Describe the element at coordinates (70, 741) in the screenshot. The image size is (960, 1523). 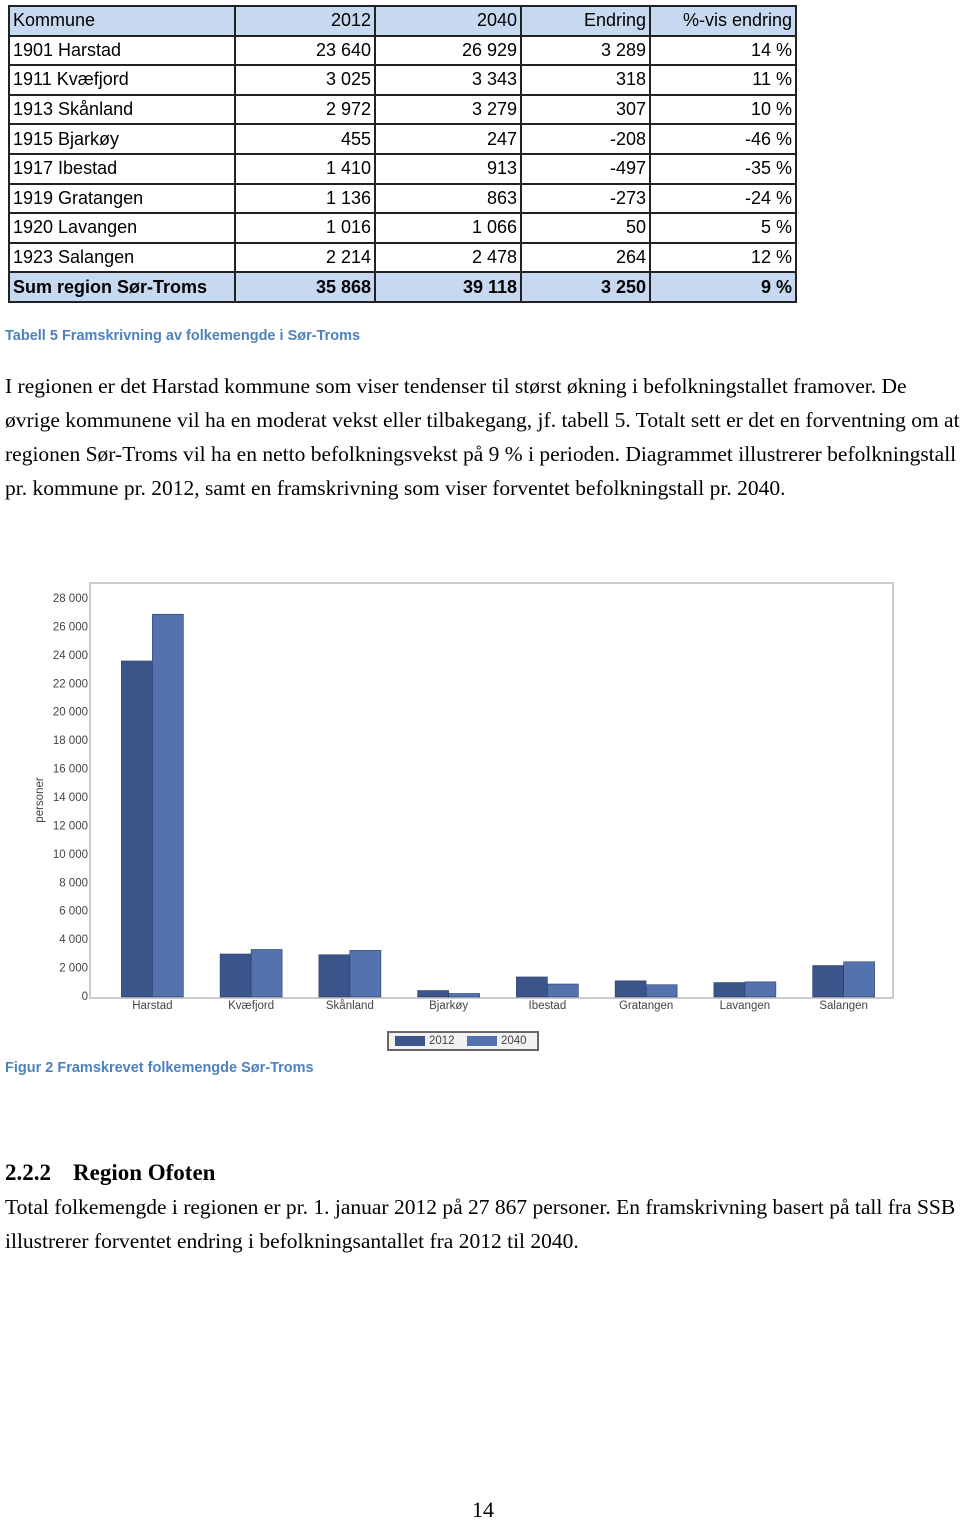
I see `y-tick-label: 18 000` at that location.